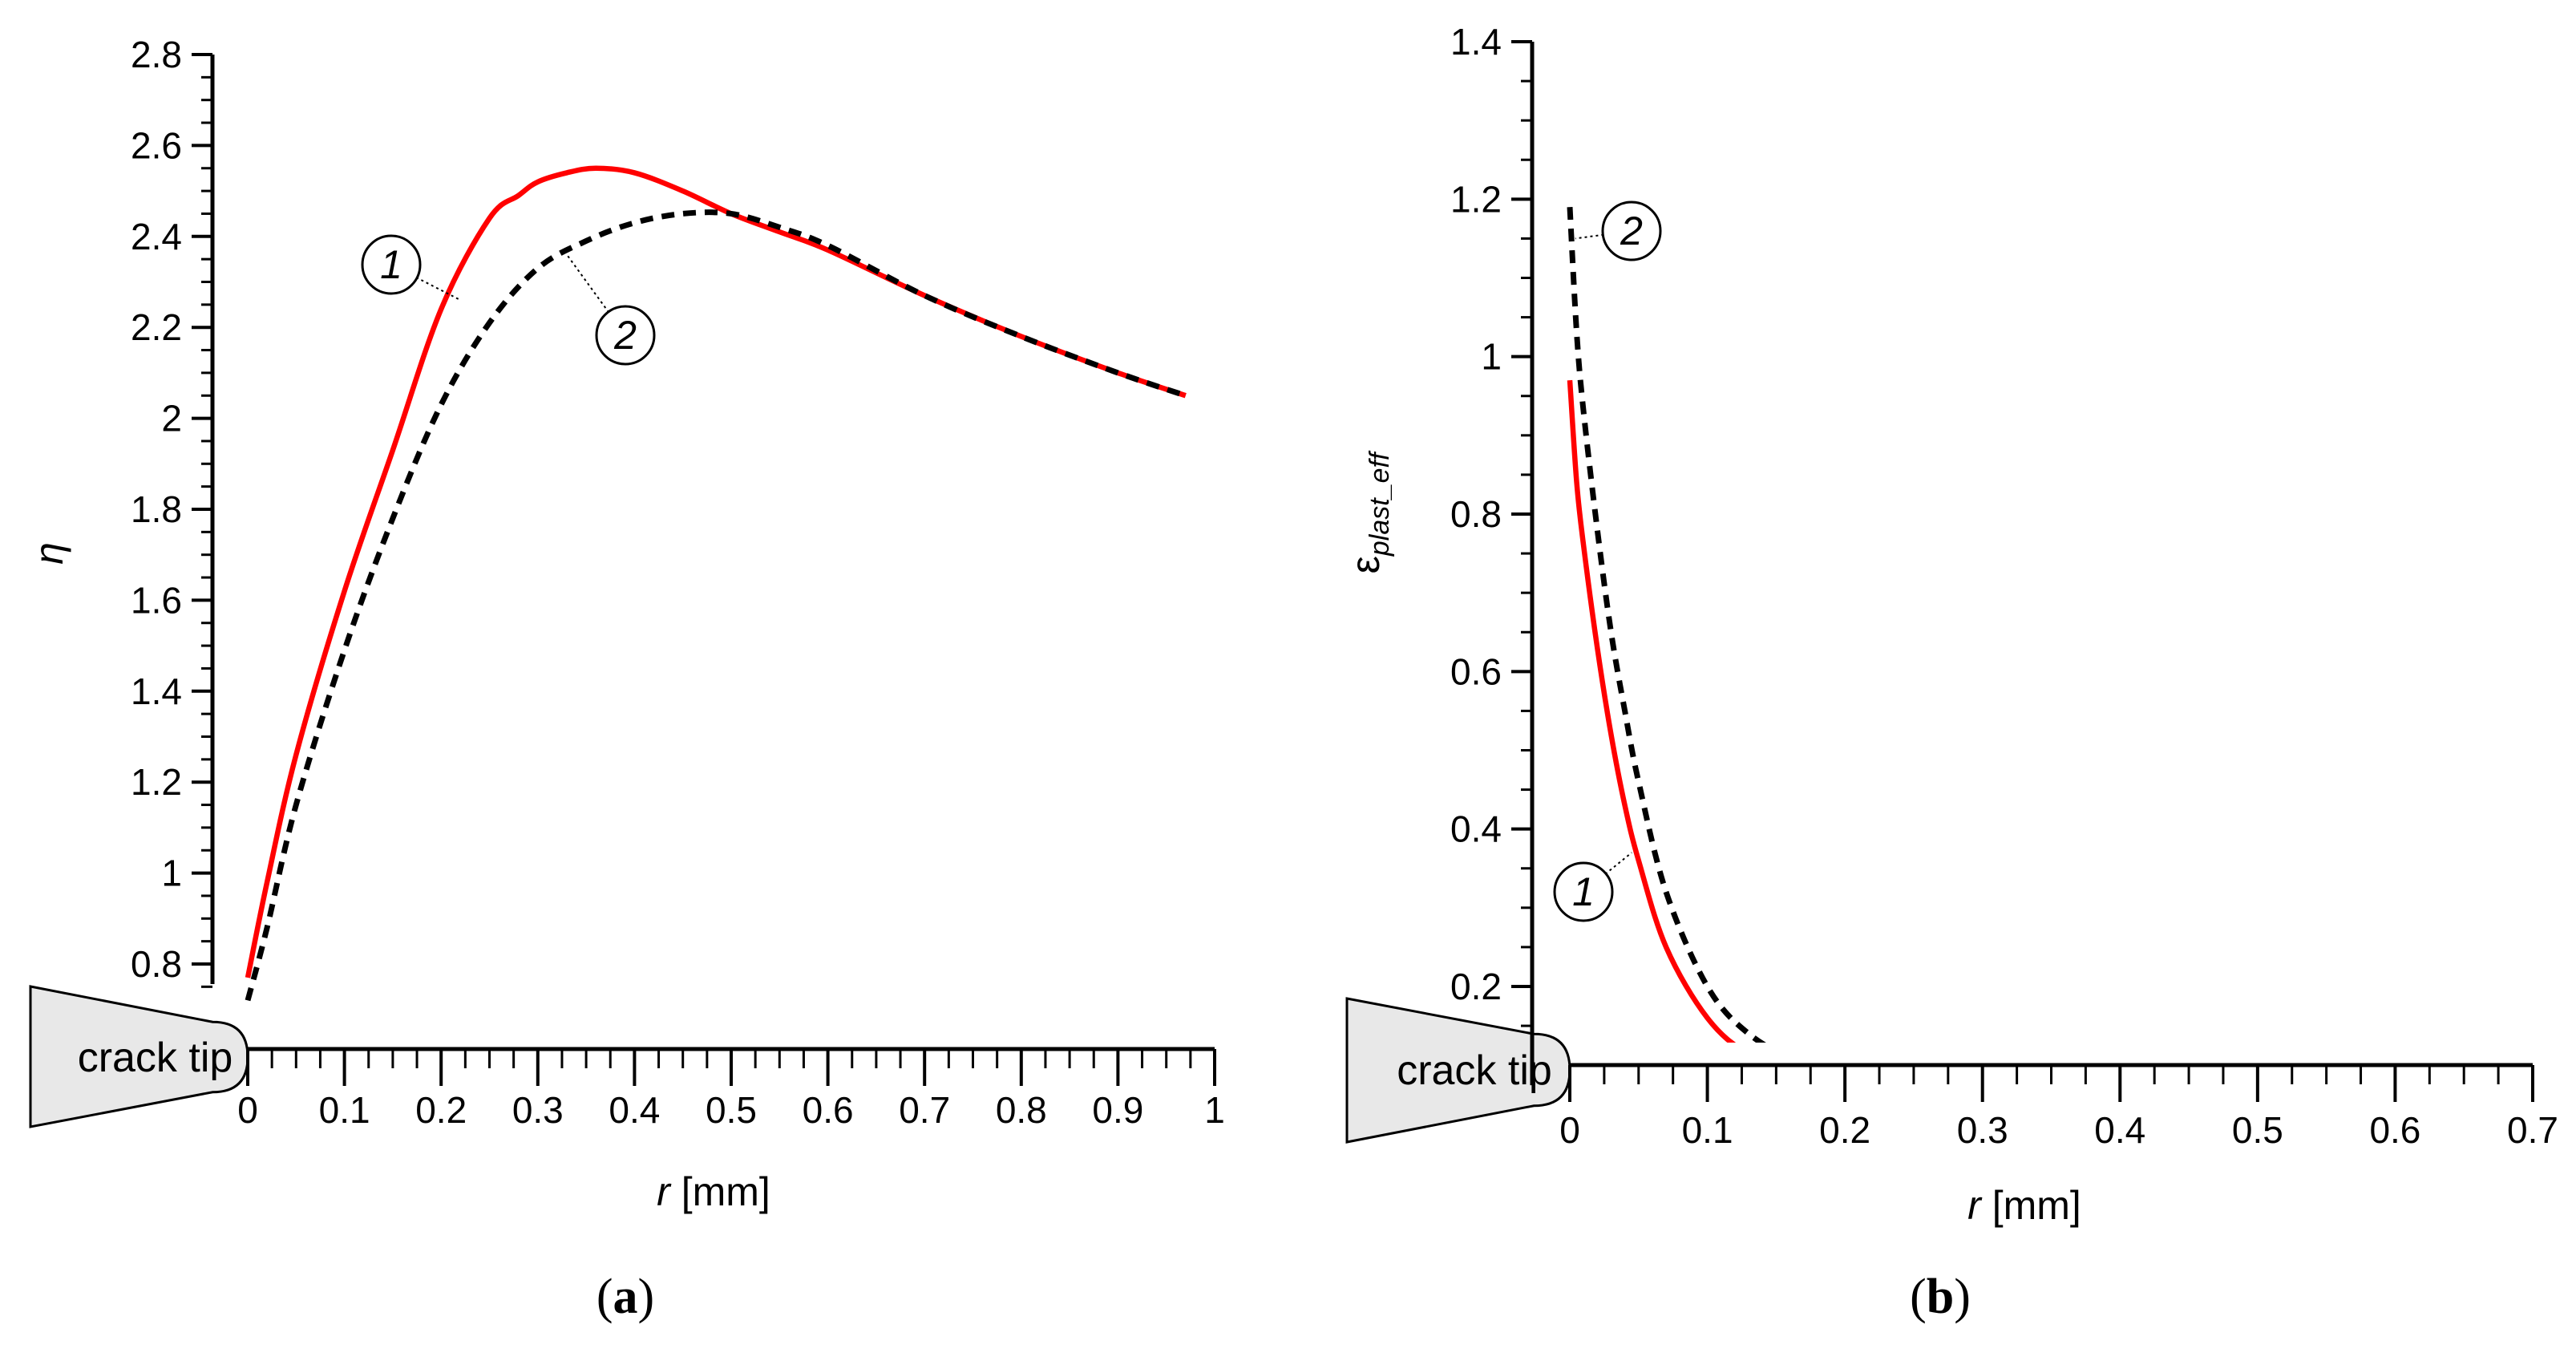 Image resolution: width=2576 pixels, height=1361 pixels. I want to click on series-group, so click(1666, 625).